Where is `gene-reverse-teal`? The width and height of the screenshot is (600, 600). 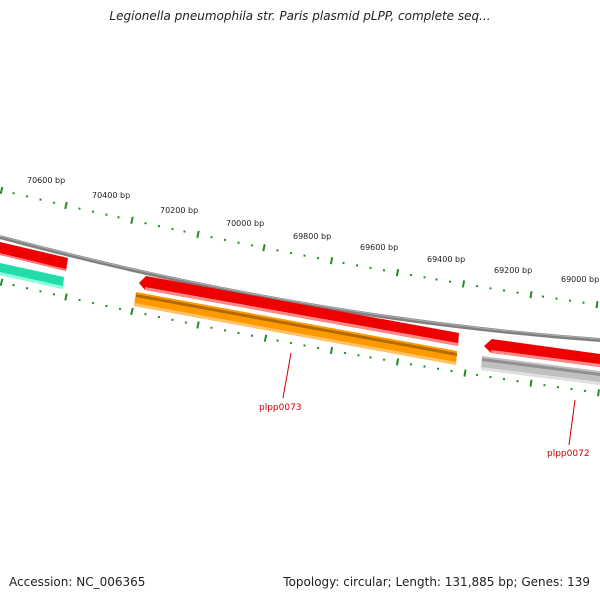 gene-reverse-teal is located at coordinates (32, 276).